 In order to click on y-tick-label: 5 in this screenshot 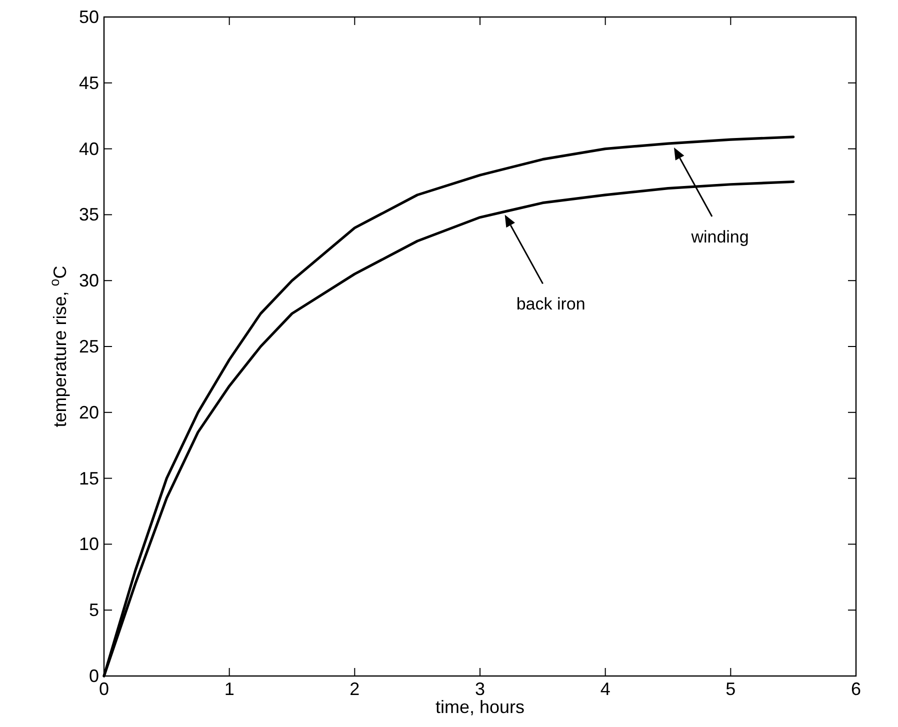, I will do `click(93, 610)`.